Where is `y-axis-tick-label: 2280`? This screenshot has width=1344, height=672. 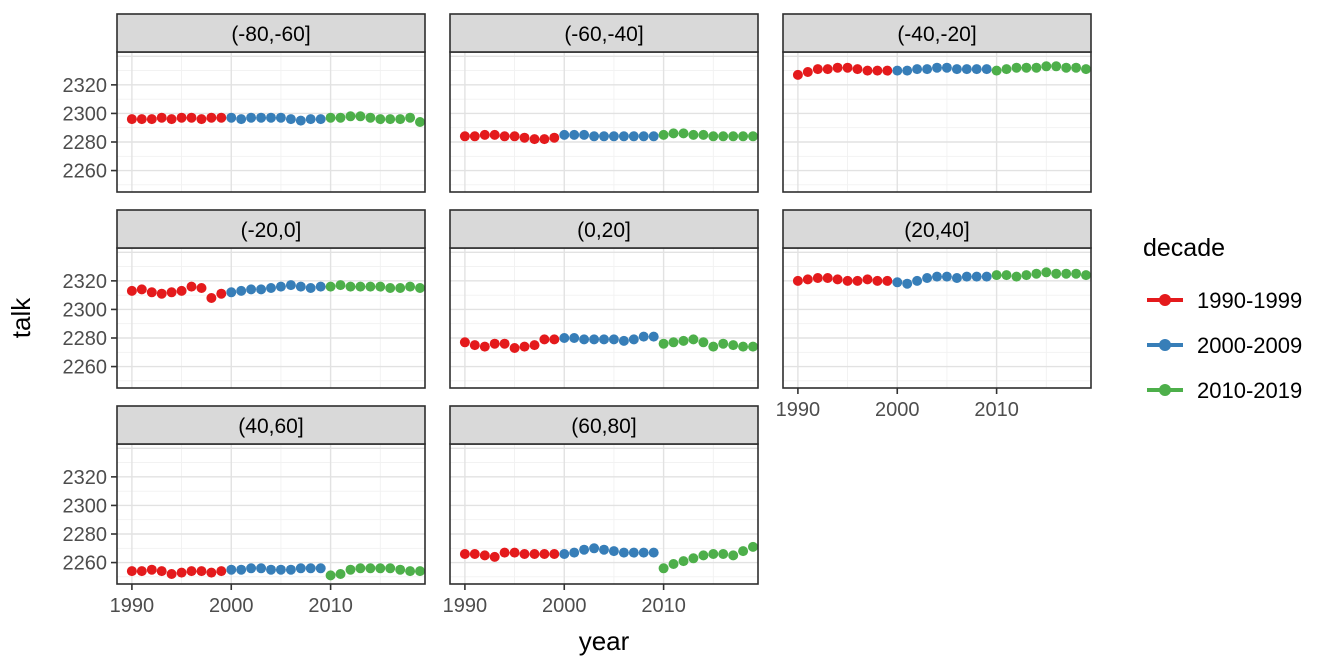 y-axis-tick-label: 2280 is located at coordinates (85, 535).